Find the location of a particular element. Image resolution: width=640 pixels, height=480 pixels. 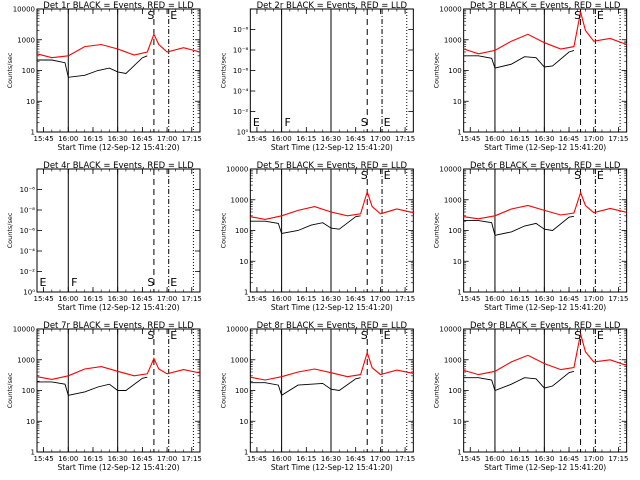

panel-title: Det 4r BLACK = Events, RED = LLD is located at coordinates (118, 166).